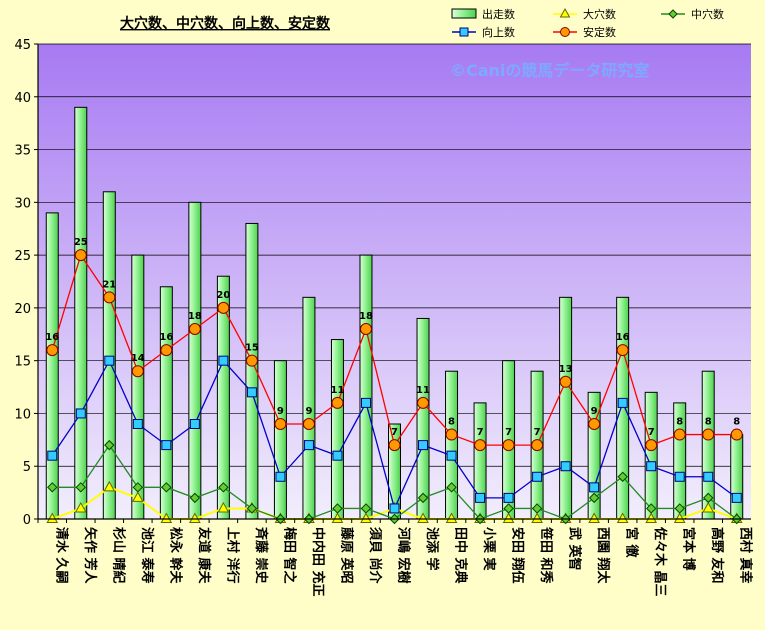  What do you see at coordinates (90, 556) in the screenshot?
I see `x-tick-label: 矢作 芳人` at bounding box center [90, 556].